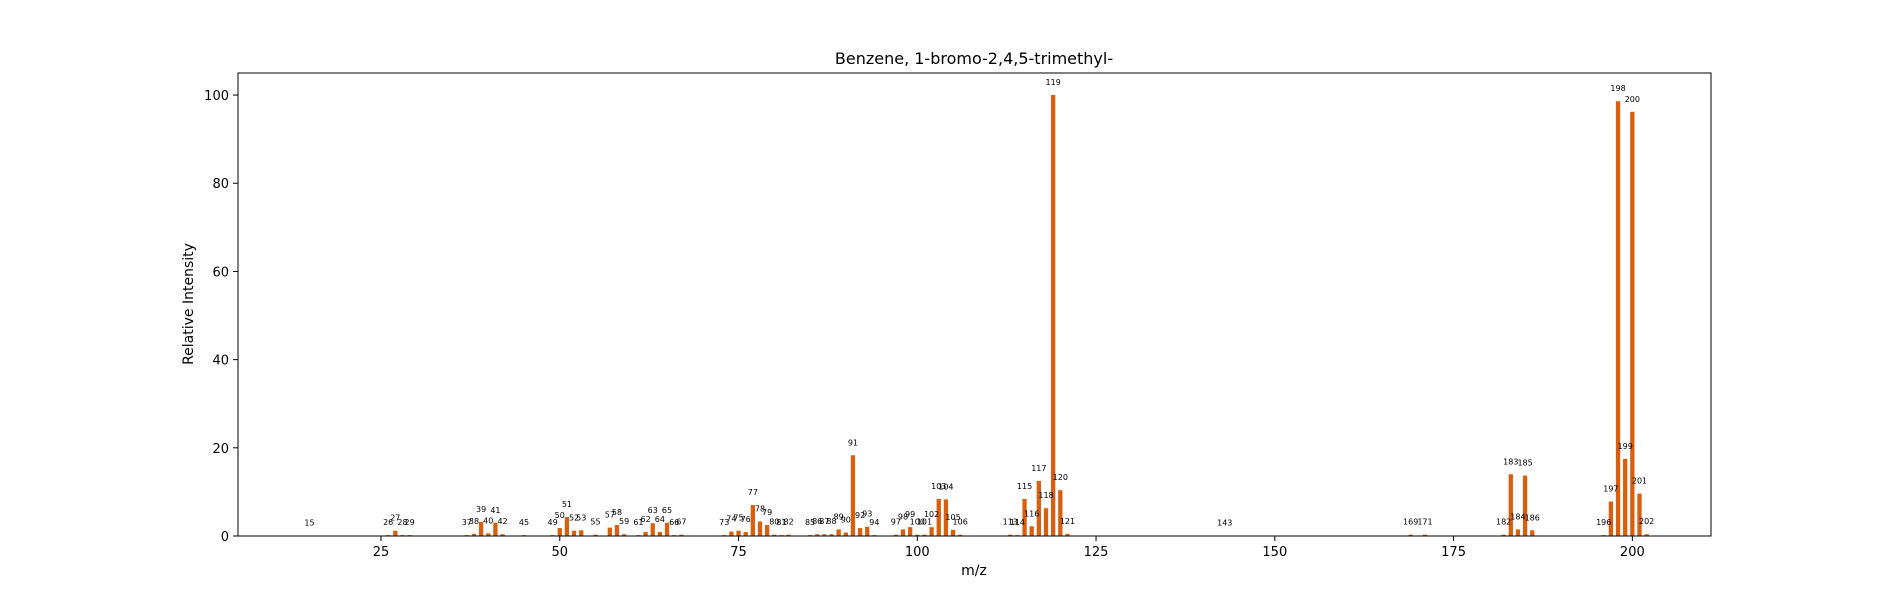 Image resolution: width=1900 pixels, height=600 pixels. What do you see at coordinates (860, 515) in the screenshot?
I see `peak-label-92: 92` at bounding box center [860, 515].